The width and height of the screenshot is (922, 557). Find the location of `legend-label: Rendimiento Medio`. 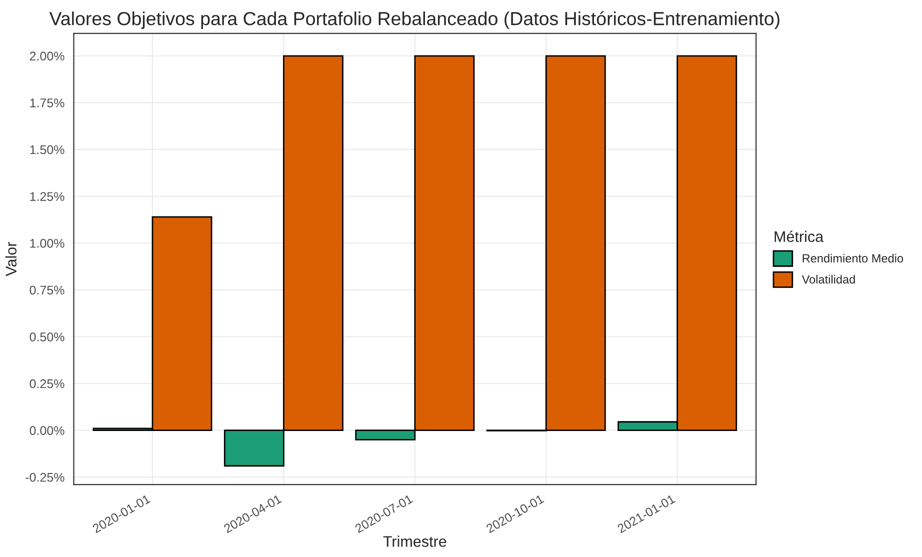

legend-label: Rendimiento Medio is located at coordinates (853, 258).